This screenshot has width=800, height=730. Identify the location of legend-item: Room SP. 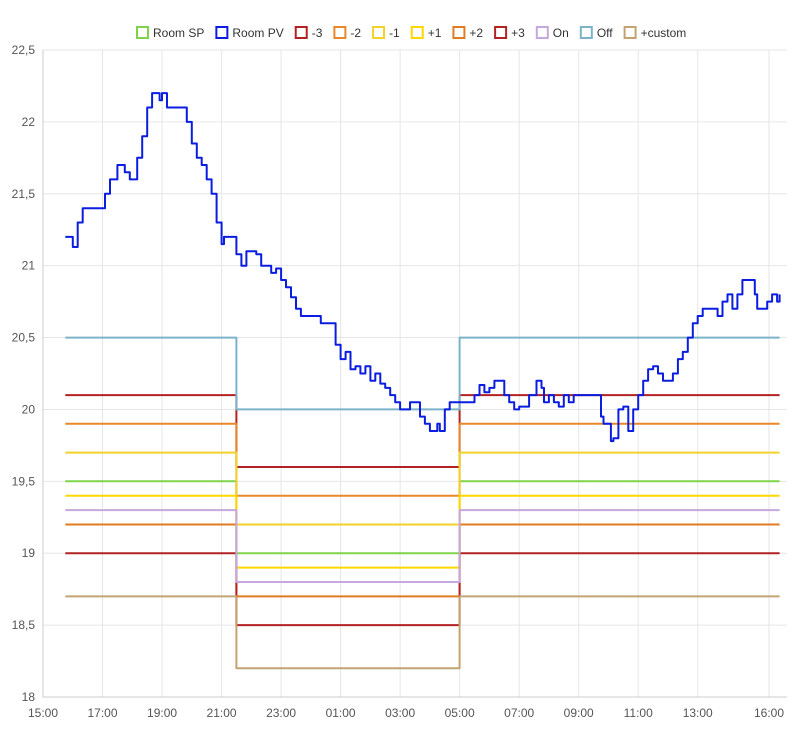
(170, 33).